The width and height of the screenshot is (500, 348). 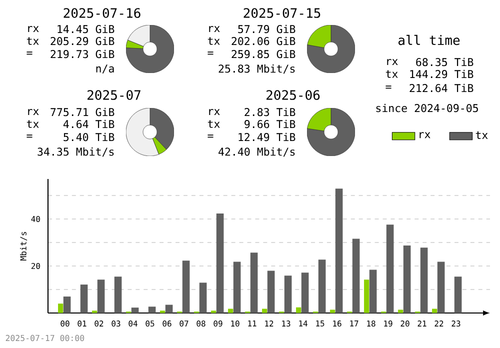 What do you see at coordinates (270, 124) in the screenshot?
I see `text: 9.66 TiB` at bounding box center [270, 124].